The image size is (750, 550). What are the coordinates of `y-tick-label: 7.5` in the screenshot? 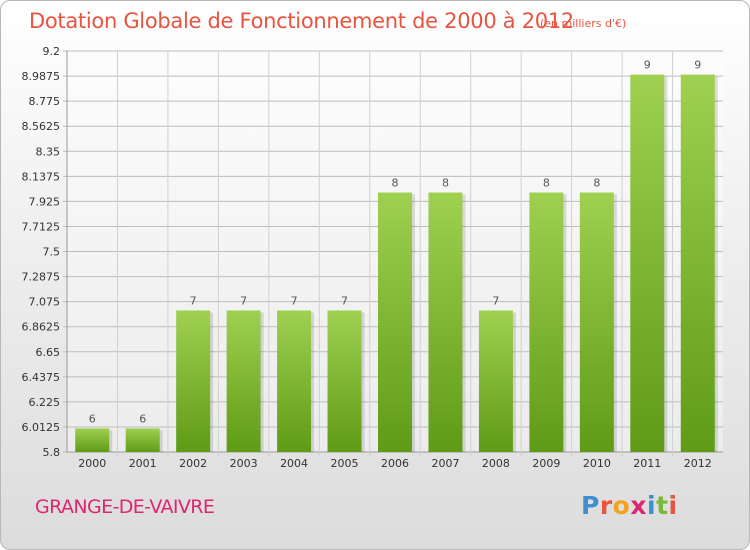 It's located at (52, 252).